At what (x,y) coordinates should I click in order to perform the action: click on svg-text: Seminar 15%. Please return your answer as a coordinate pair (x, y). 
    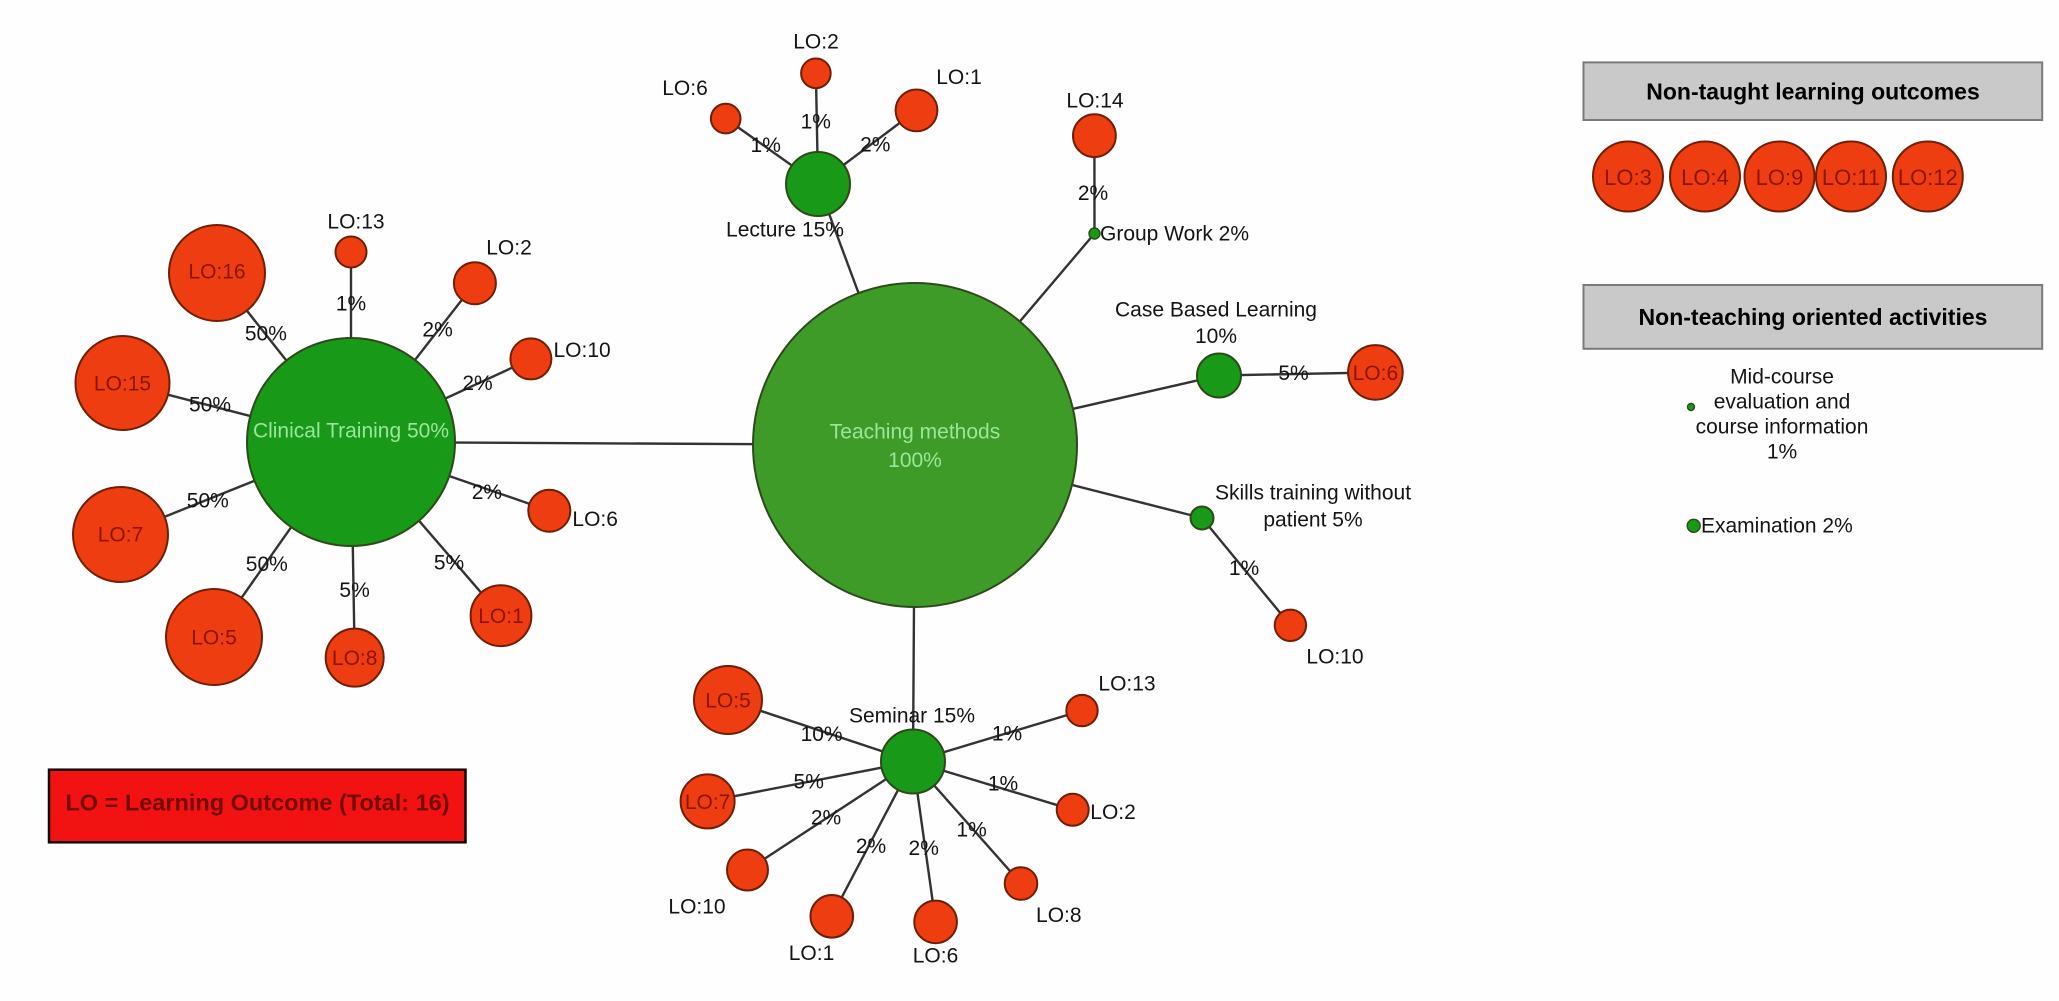
    Looking at the image, I should click on (912, 716).